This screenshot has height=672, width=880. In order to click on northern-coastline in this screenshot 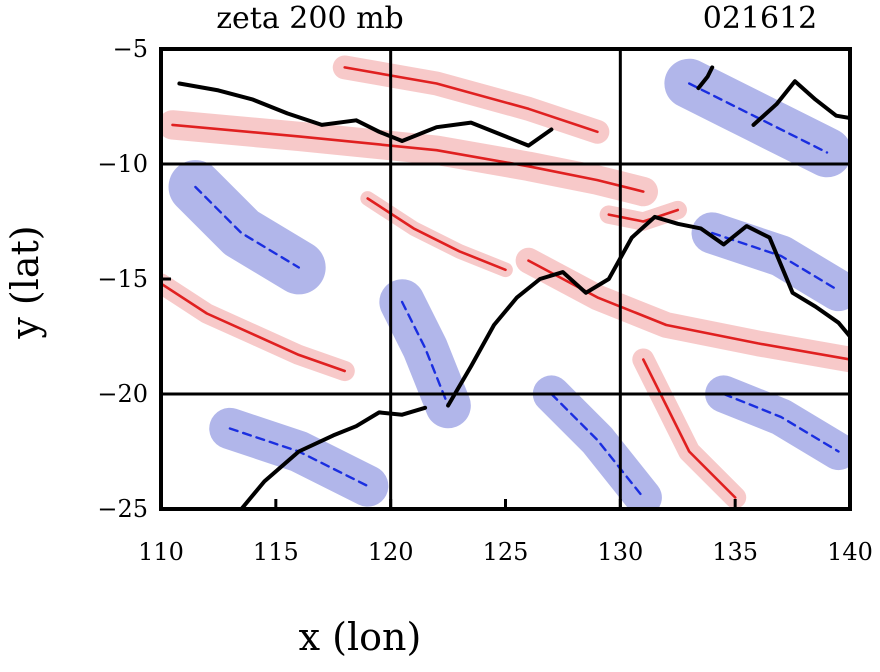, I will do `click(365, 114)`.